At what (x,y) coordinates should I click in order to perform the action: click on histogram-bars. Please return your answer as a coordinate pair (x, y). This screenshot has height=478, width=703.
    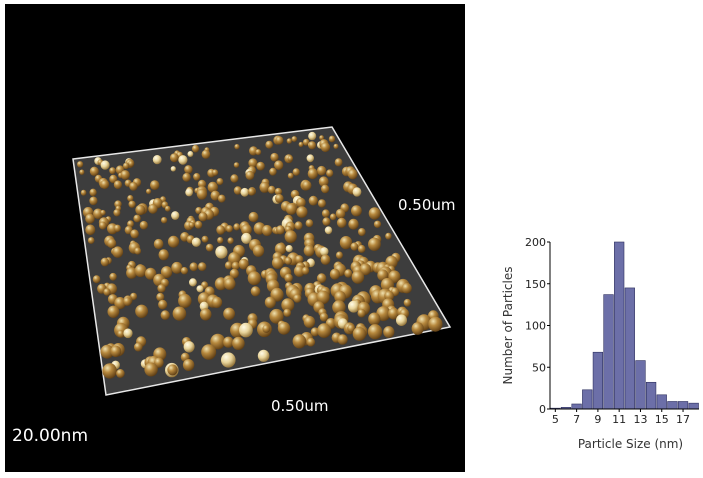
    Looking at the image, I should click on (624, 325).